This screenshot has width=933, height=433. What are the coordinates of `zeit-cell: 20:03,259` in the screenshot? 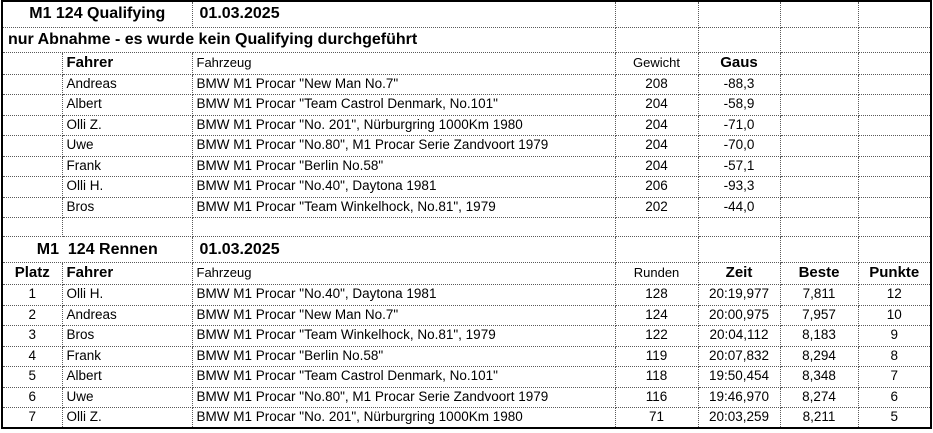 It's located at (739, 418).